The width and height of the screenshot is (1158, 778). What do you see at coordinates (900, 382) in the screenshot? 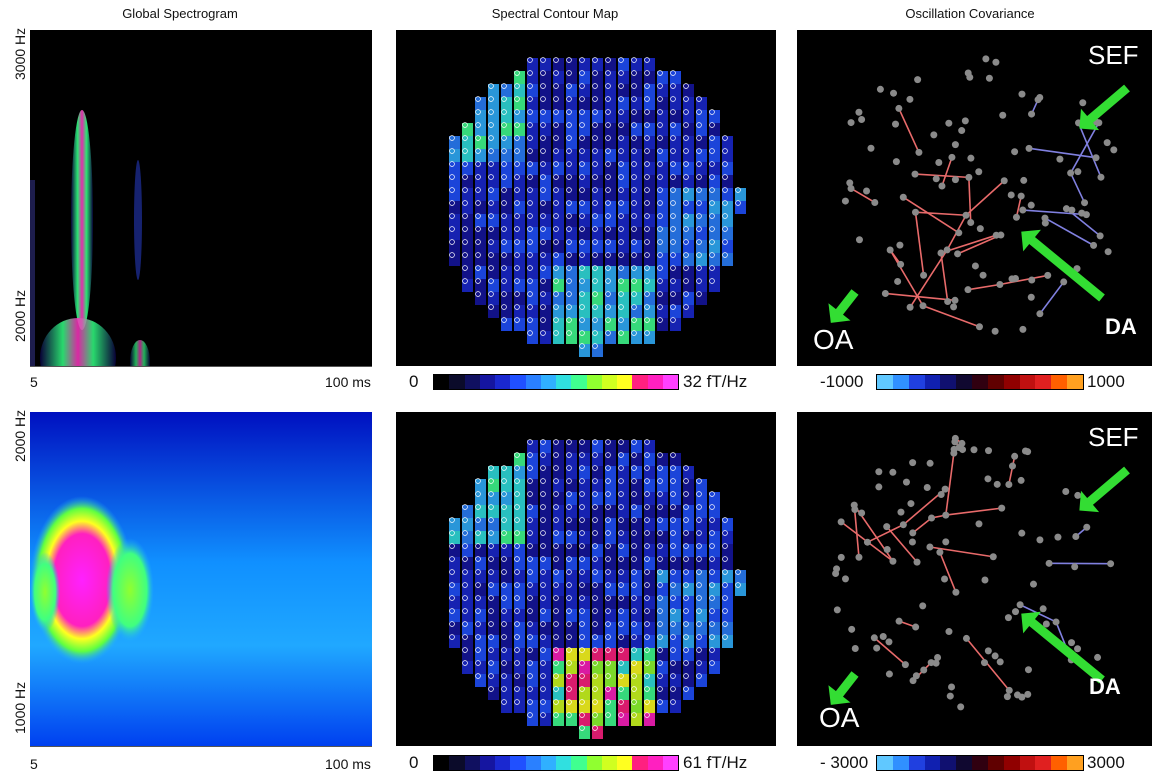
I see `covariance-top-colorbar-swatch` at bounding box center [900, 382].